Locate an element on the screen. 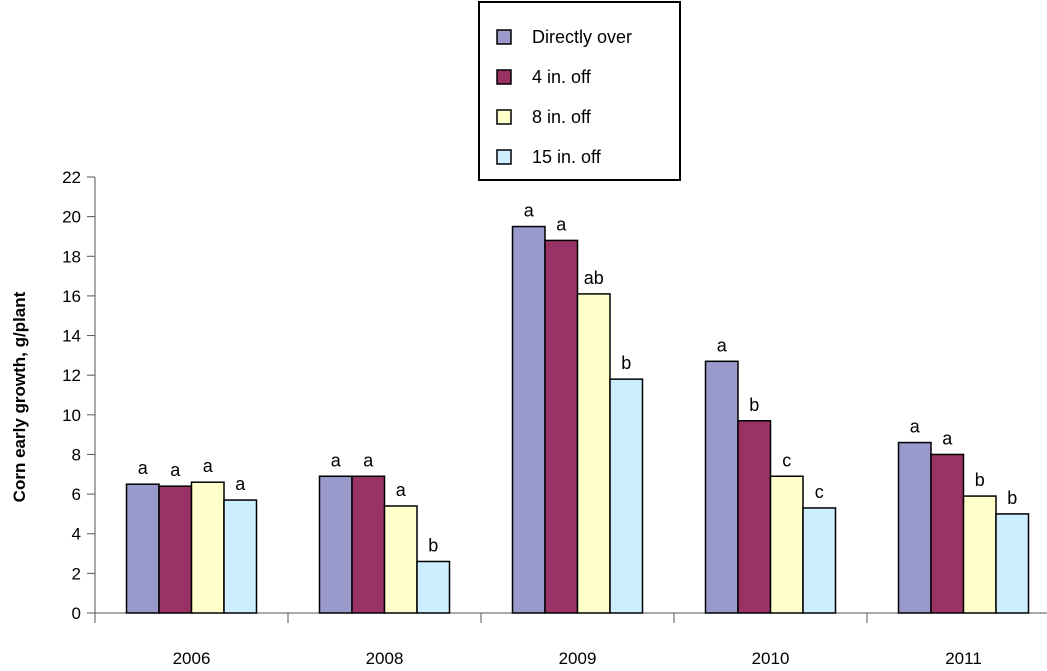 This screenshot has width=1047, height=671. y-tick-label: 20 is located at coordinates (71, 217).